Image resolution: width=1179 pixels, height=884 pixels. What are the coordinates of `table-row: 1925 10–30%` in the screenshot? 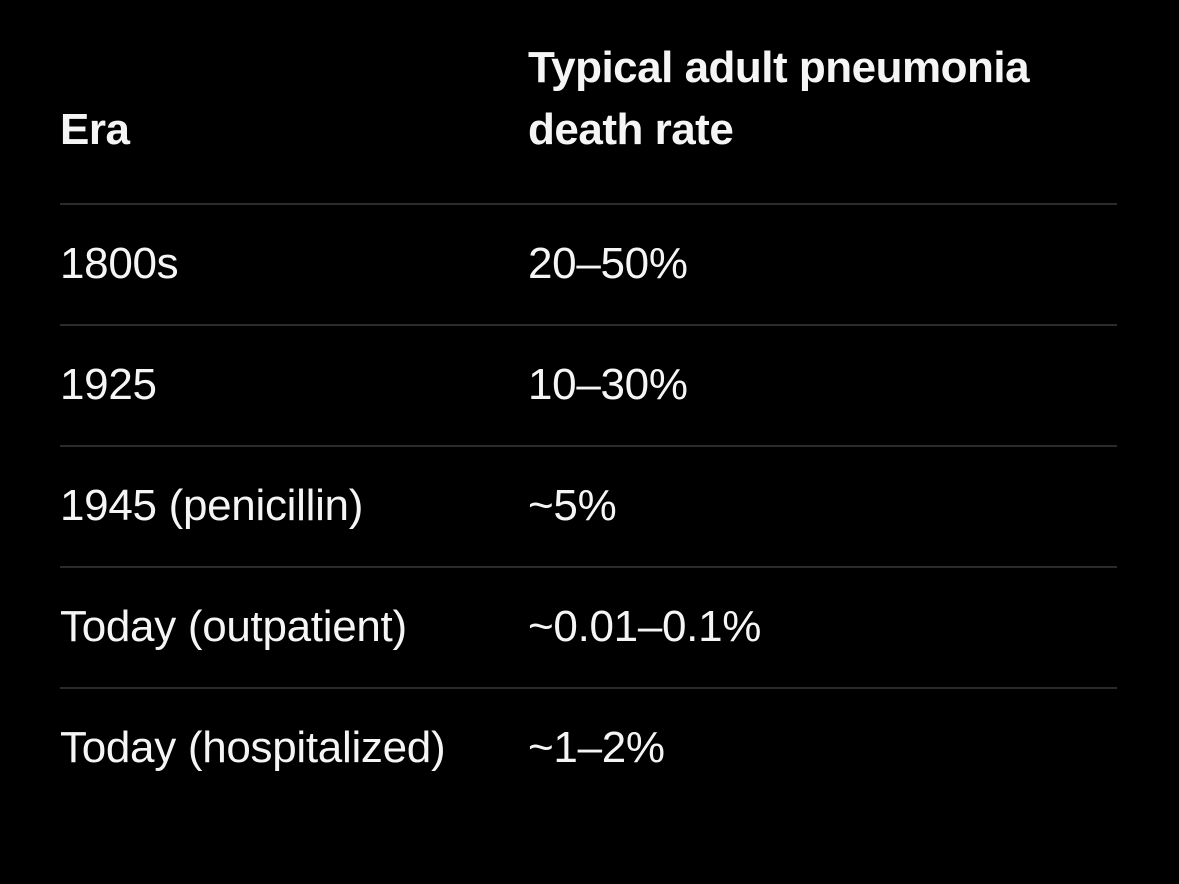 It's located at (588, 384).